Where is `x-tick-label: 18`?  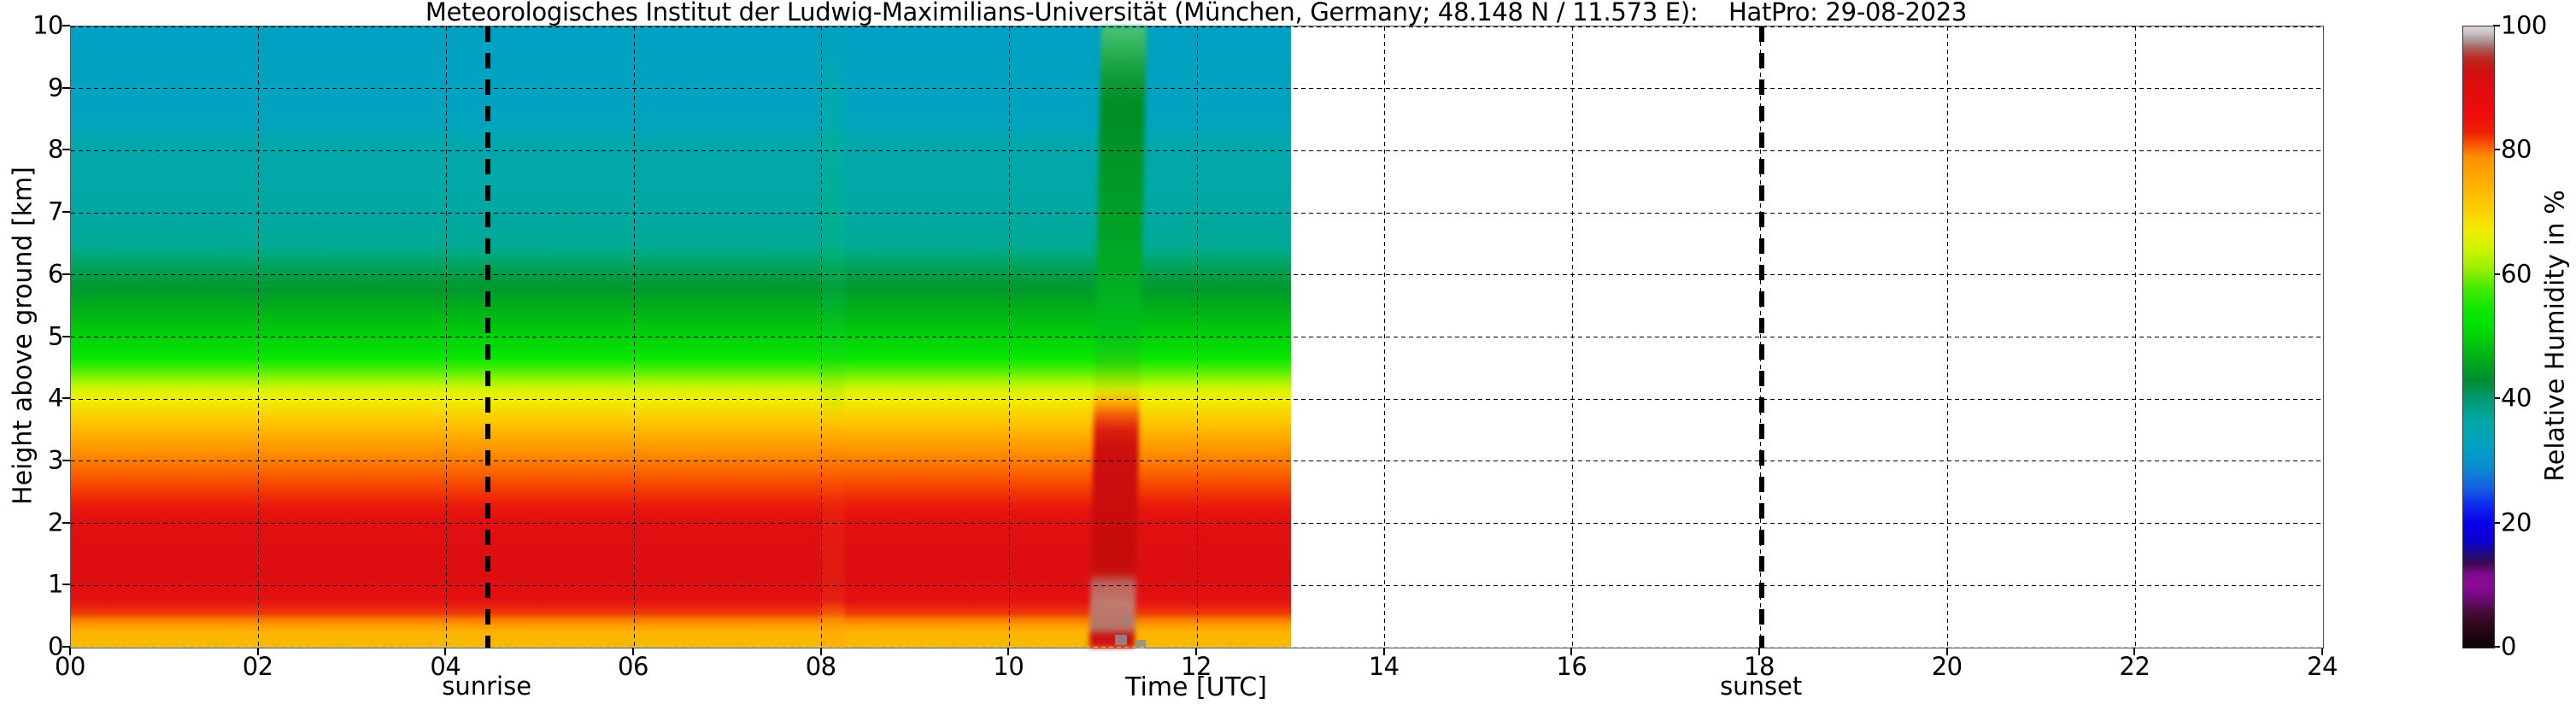 x-tick-label: 18 is located at coordinates (1759, 666).